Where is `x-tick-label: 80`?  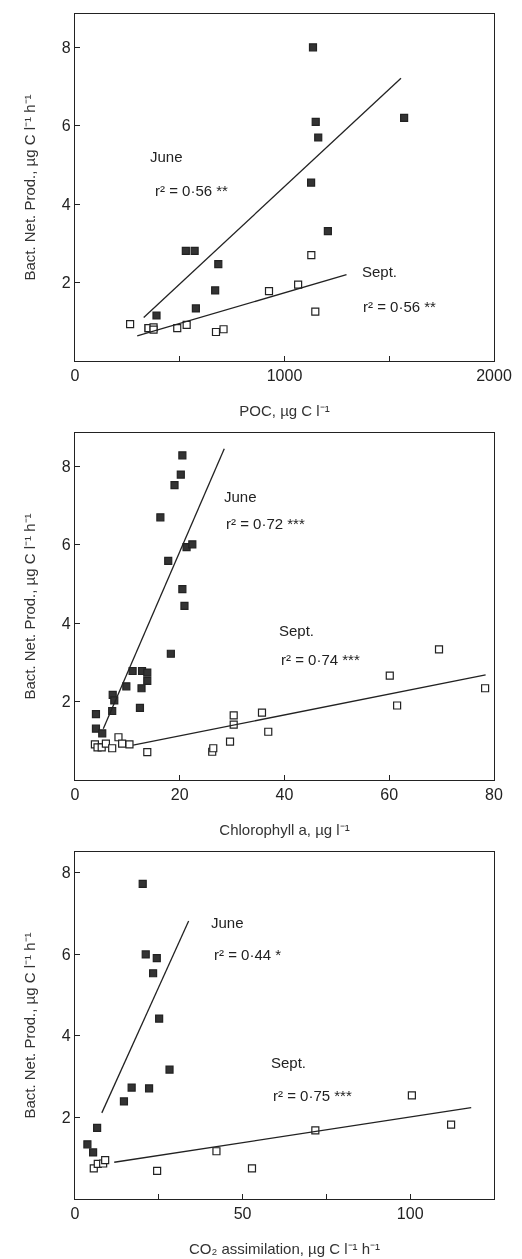 x-tick-label: 80 is located at coordinates (494, 795).